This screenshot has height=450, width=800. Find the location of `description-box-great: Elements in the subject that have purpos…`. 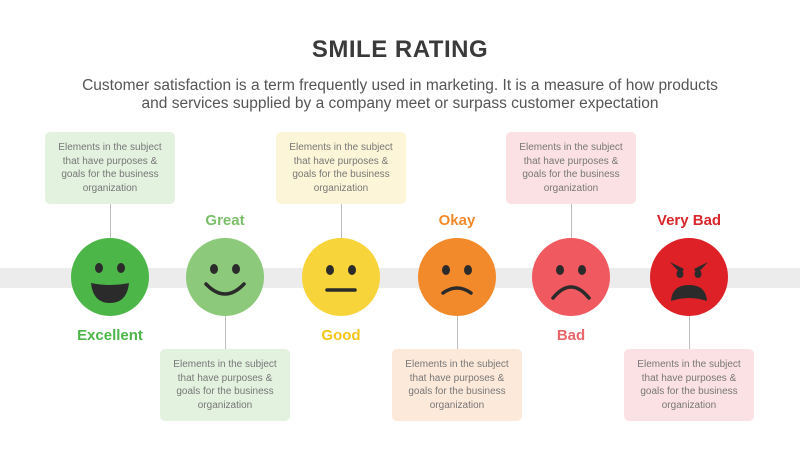

description-box-great: Elements in the subject that have purpos… is located at coordinates (225, 385).